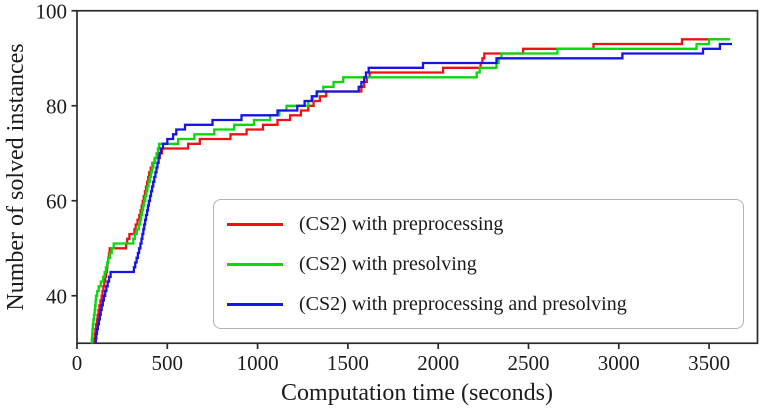  What do you see at coordinates (258, 363) in the screenshot?
I see `x-tick-label: 1000` at bounding box center [258, 363].